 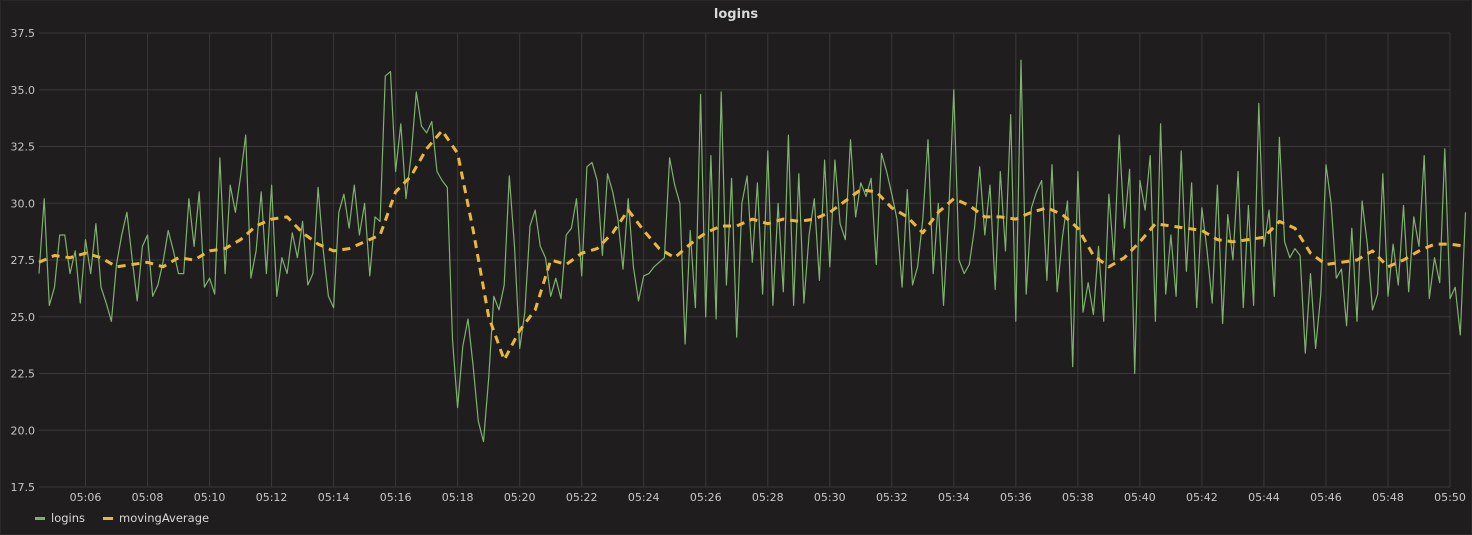 I want to click on y-tick-label: 17.5, so click(x=23, y=487).